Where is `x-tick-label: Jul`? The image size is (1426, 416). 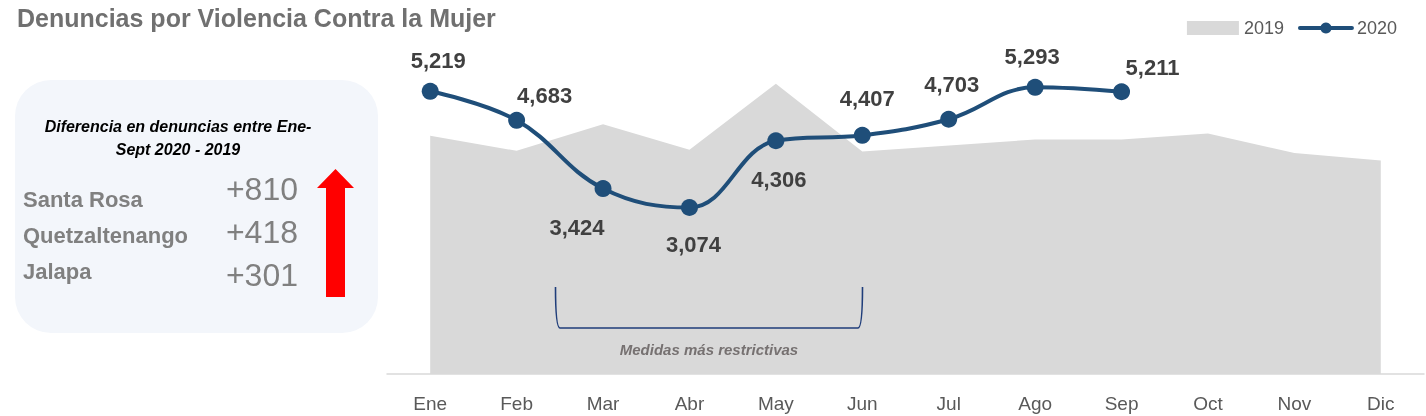
x-tick-label: Jul is located at coordinates (948, 403).